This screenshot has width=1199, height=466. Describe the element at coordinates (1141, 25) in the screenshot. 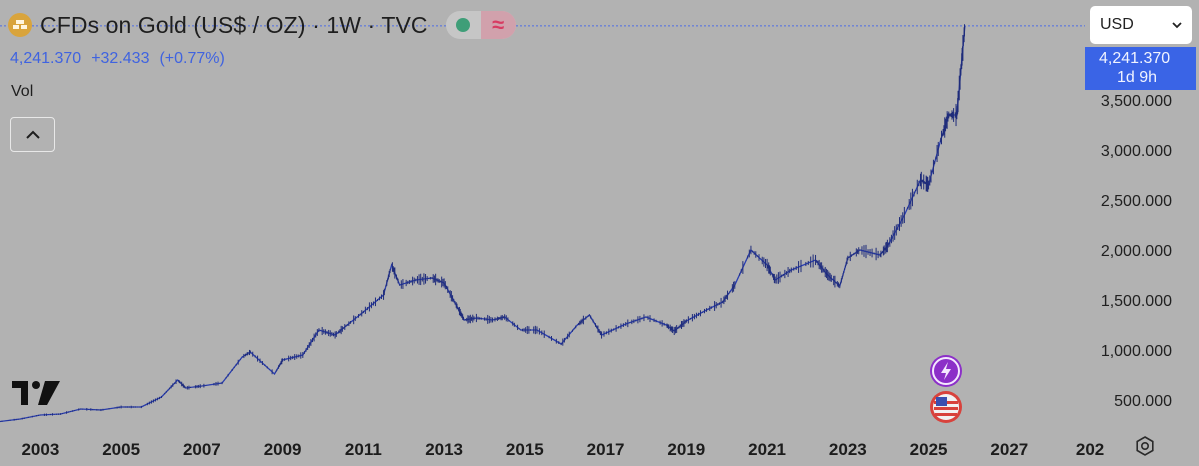

I see `currency-select: USD` at that location.